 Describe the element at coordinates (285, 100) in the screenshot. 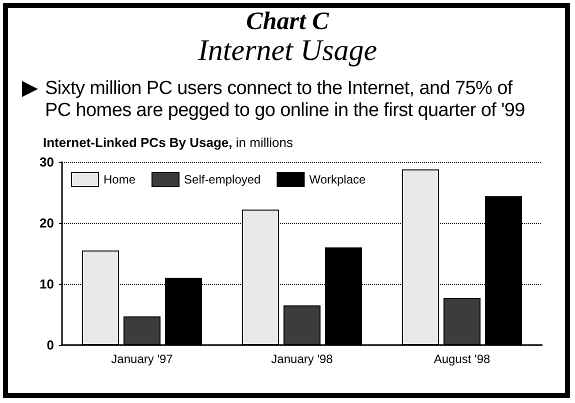

I see `text: Sixty million PC users connect to the Internet, and 75% of PC homes are pegged to go online in the first quarter of '99` at that location.